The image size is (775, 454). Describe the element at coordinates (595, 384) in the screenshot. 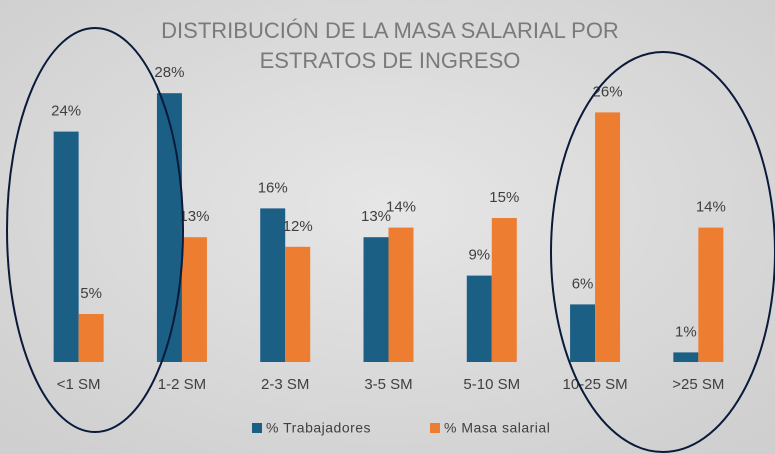

I see `x-tick-label: 10-25 SM` at that location.